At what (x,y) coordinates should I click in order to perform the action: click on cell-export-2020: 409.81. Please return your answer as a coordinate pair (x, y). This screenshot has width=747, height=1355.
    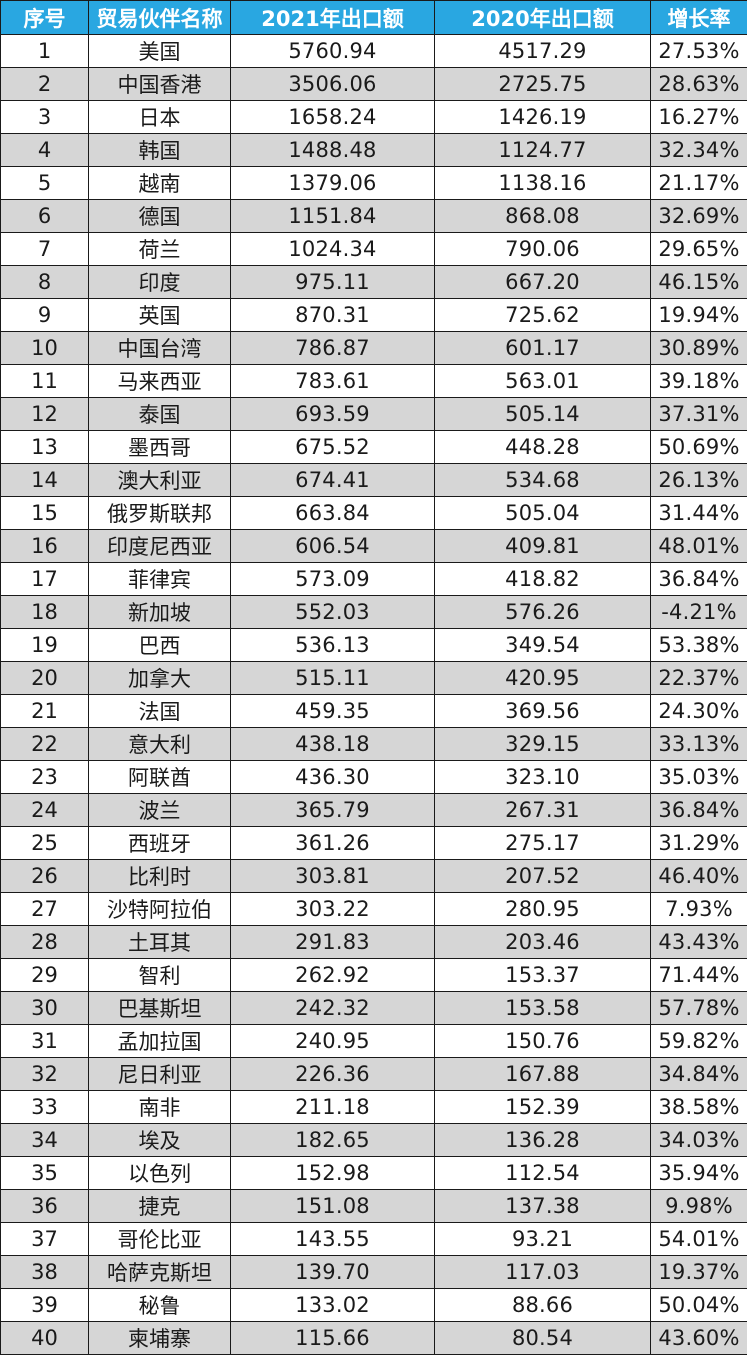
    Looking at the image, I should click on (543, 546).